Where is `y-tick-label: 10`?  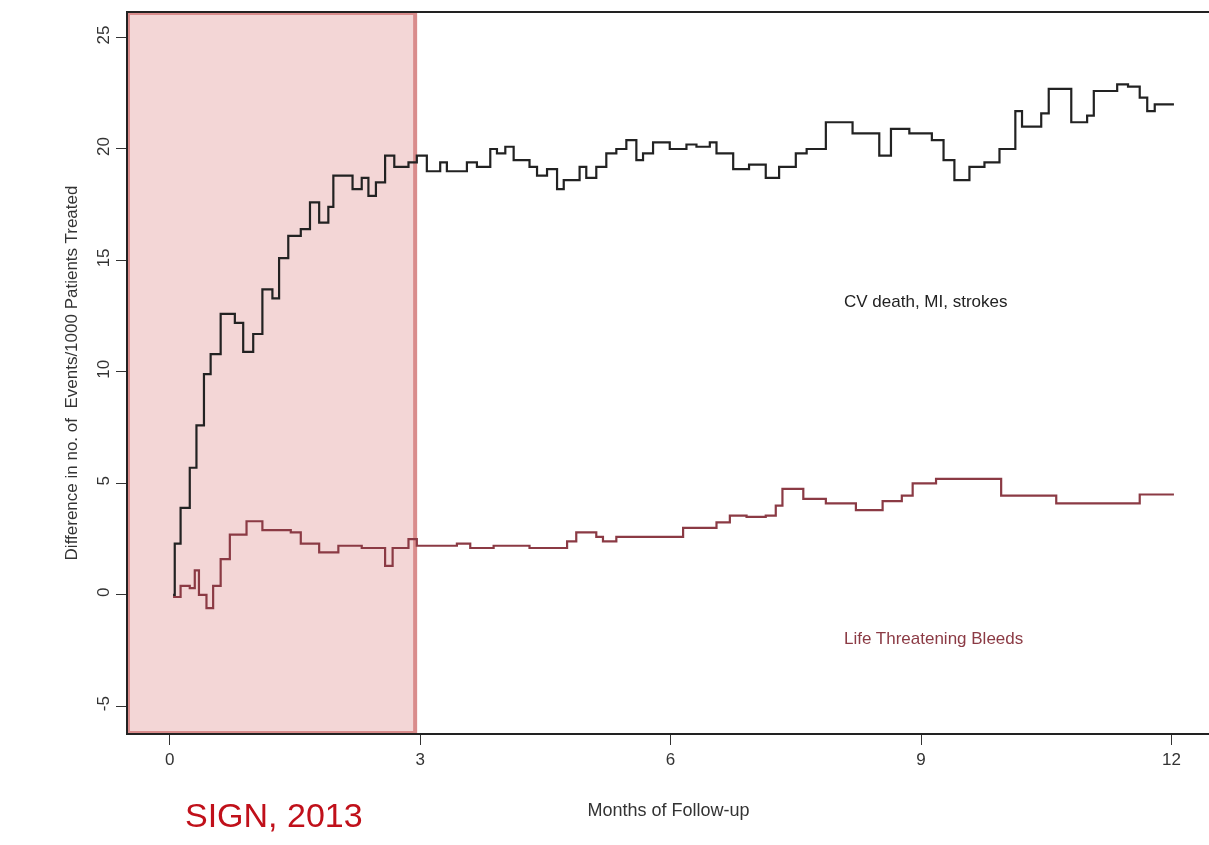 y-tick-label: 10 is located at coordinates (104, 369).